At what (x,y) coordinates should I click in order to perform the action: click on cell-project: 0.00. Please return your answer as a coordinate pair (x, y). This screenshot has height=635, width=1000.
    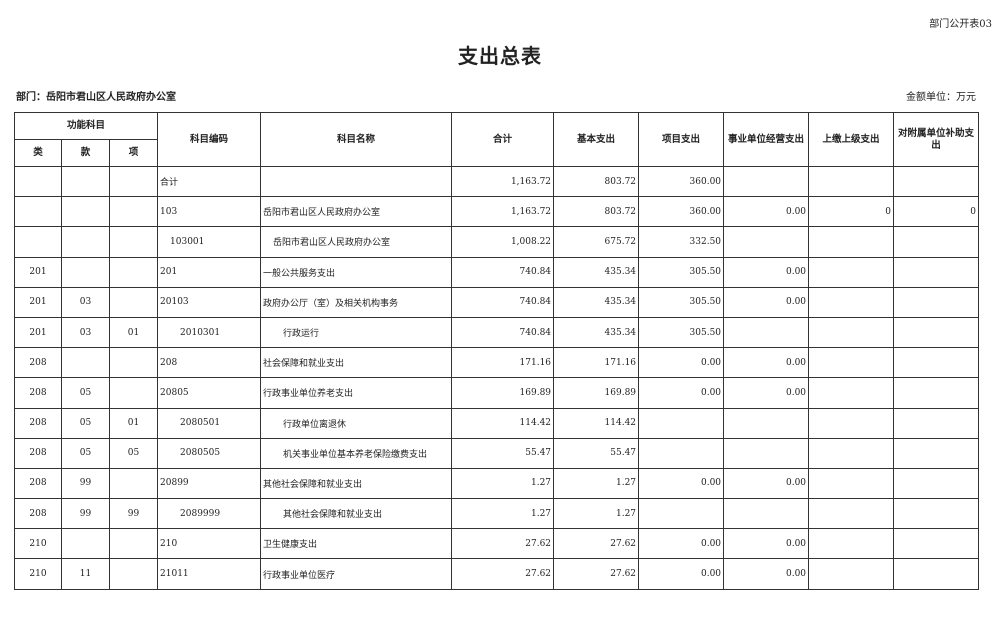
    Looking at the image, I should click on (681, 483).